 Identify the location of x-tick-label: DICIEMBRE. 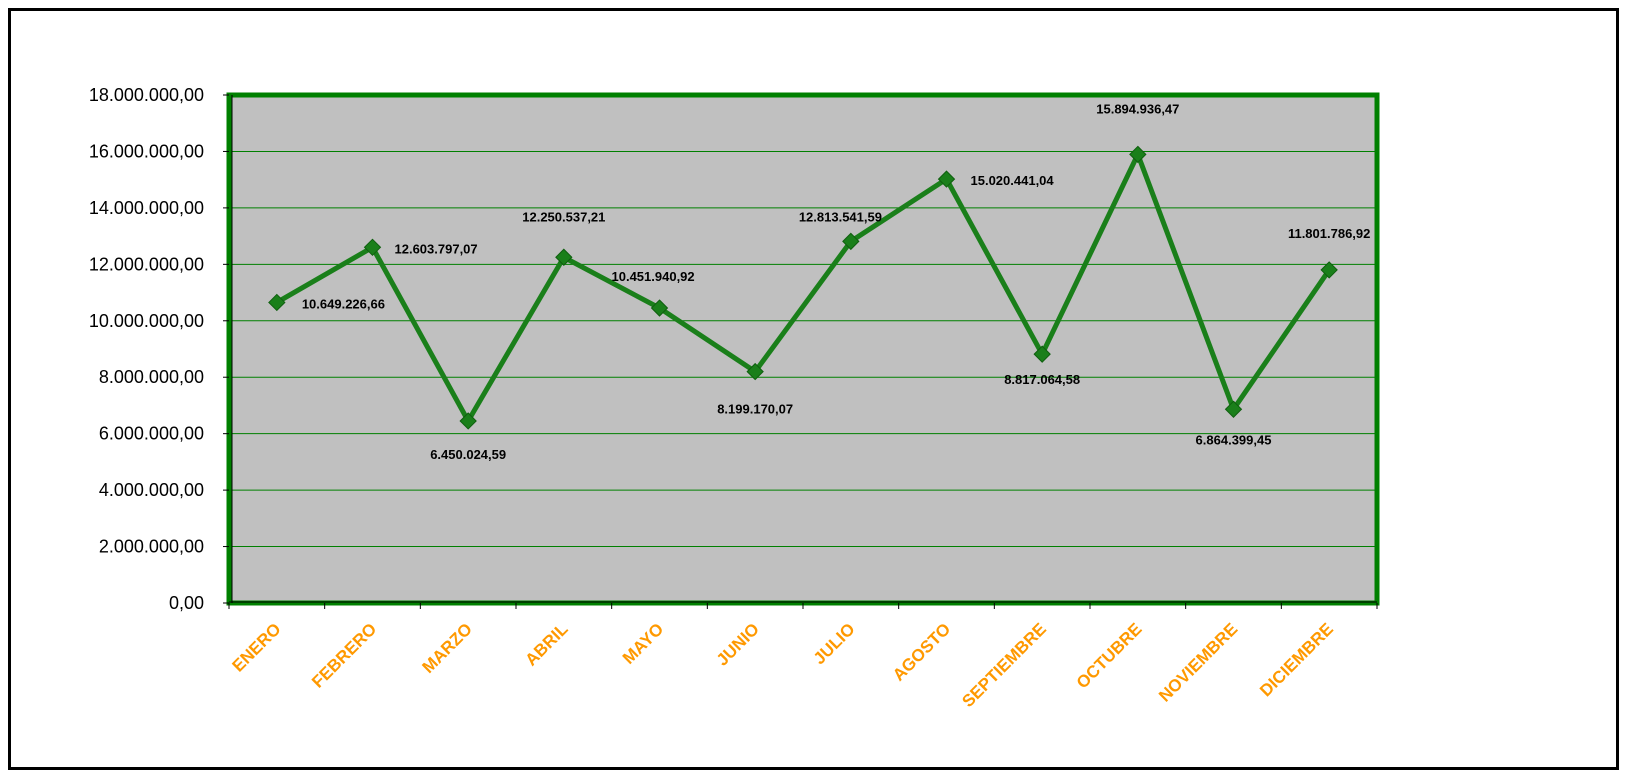
(1296, 659).